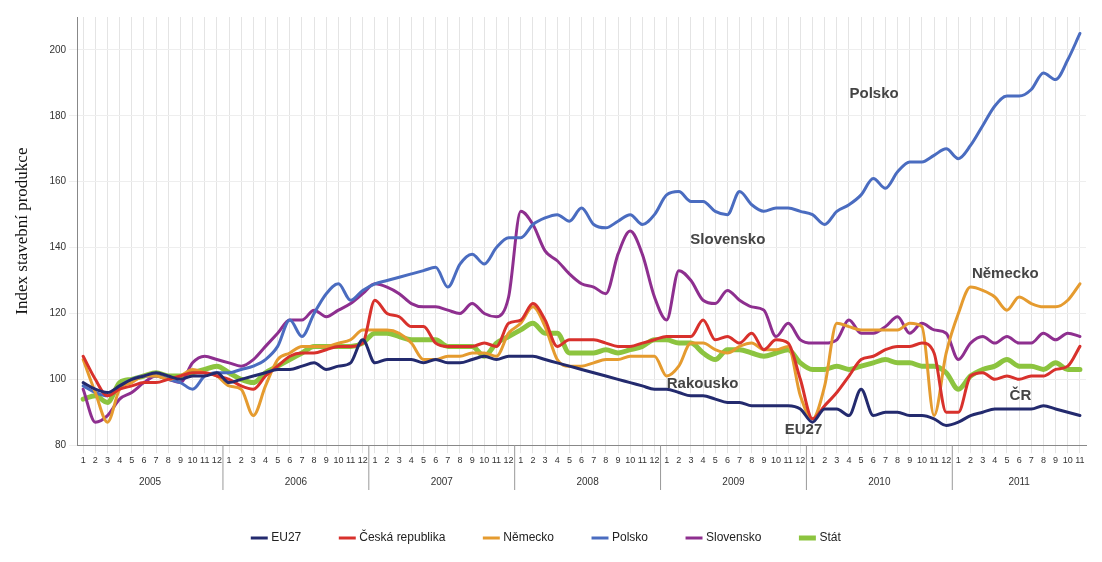  I want to click on annotation: Polsko, so click(874, 93).